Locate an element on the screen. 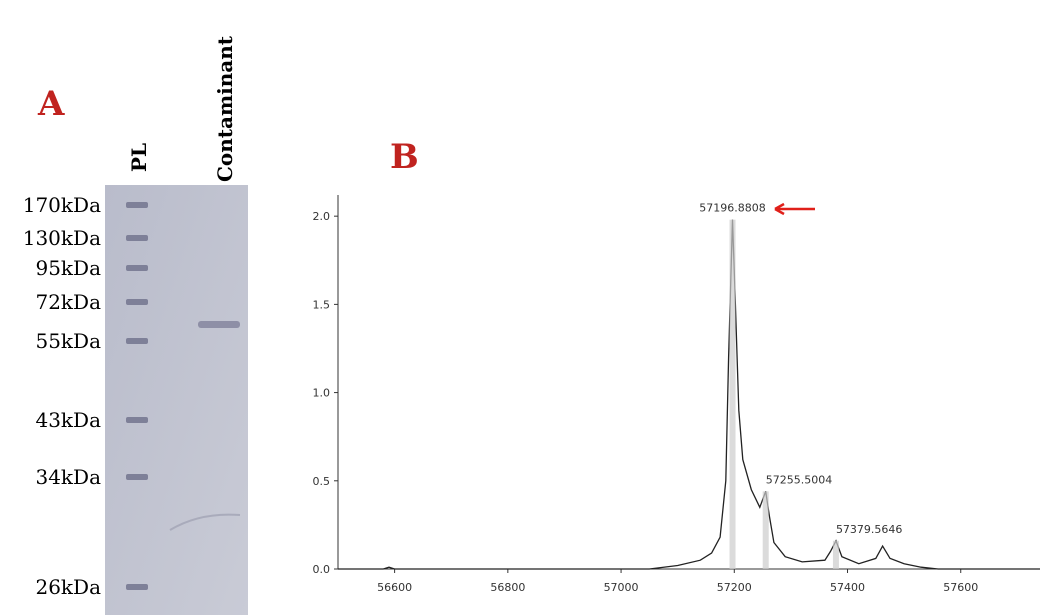 Image resolution: width=1044 pixels, height=615 pixels. peak-label: 57196.8808 is located at coordinates (732, 208).